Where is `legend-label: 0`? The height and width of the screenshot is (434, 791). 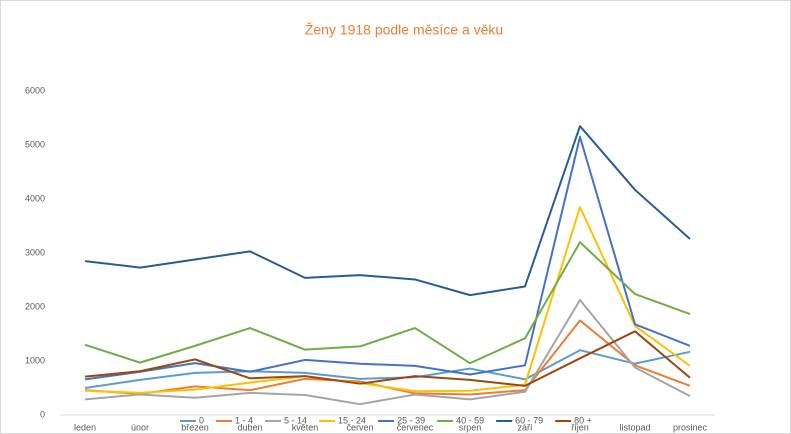 legend-label: 0 is located at coordinates (201, 420).